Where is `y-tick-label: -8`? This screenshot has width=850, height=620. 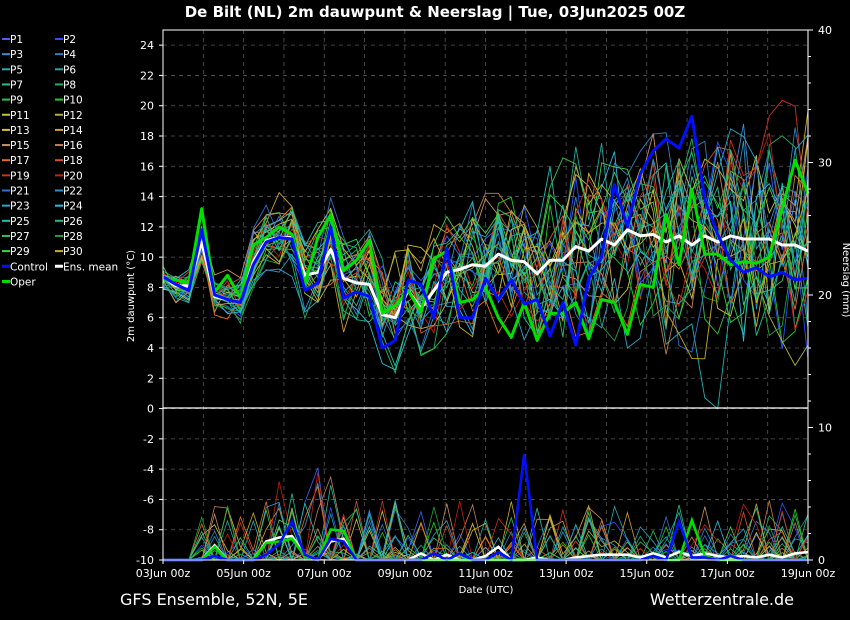
y-tick-label: -8 is located at coordinates (148, 530).